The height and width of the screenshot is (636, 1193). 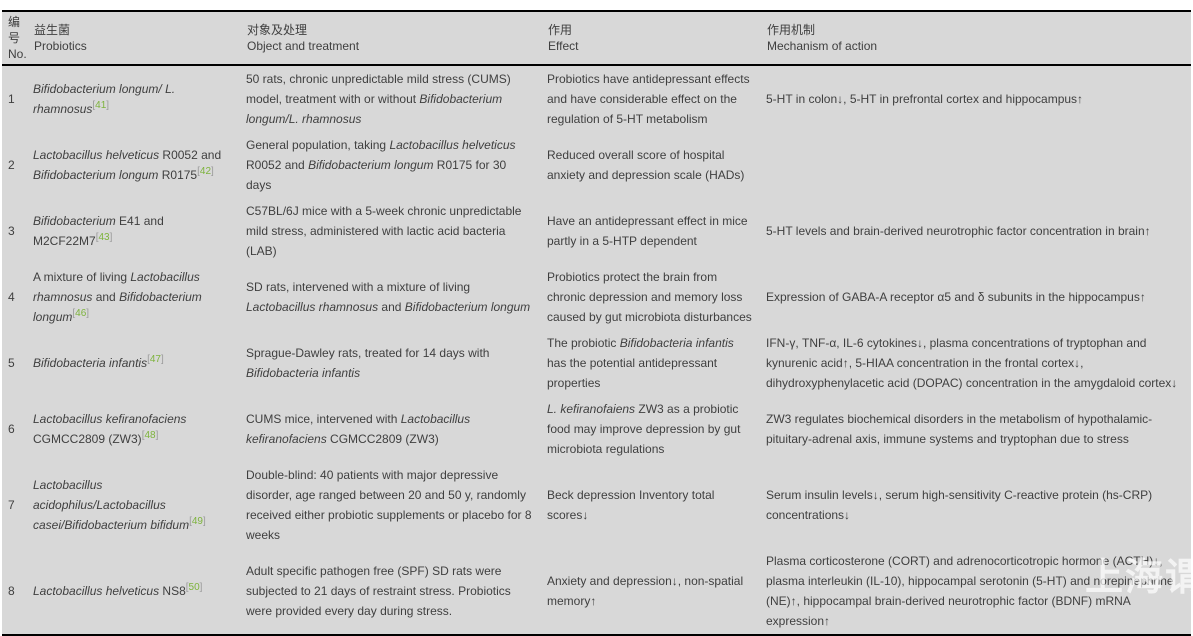 What do you see at coordinates (651, 38) in the screenshot?
I see `header-effect: 作用 Effect` at bounding box center [651, 38].